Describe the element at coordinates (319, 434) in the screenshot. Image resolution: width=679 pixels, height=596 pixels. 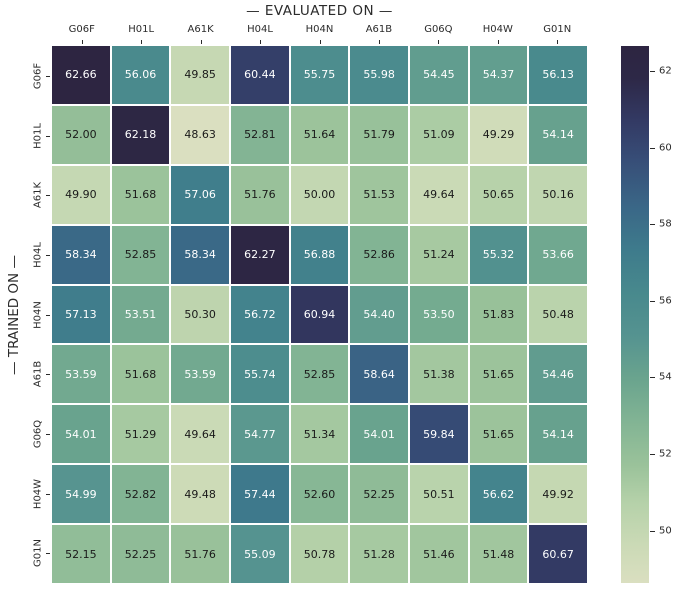
I see `heatmap-cell: 51.34` at that location.